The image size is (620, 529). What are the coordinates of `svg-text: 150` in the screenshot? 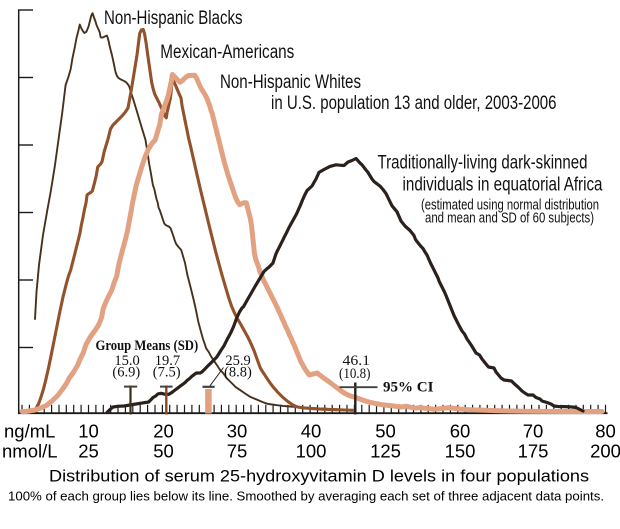 It's located at (460, 451).